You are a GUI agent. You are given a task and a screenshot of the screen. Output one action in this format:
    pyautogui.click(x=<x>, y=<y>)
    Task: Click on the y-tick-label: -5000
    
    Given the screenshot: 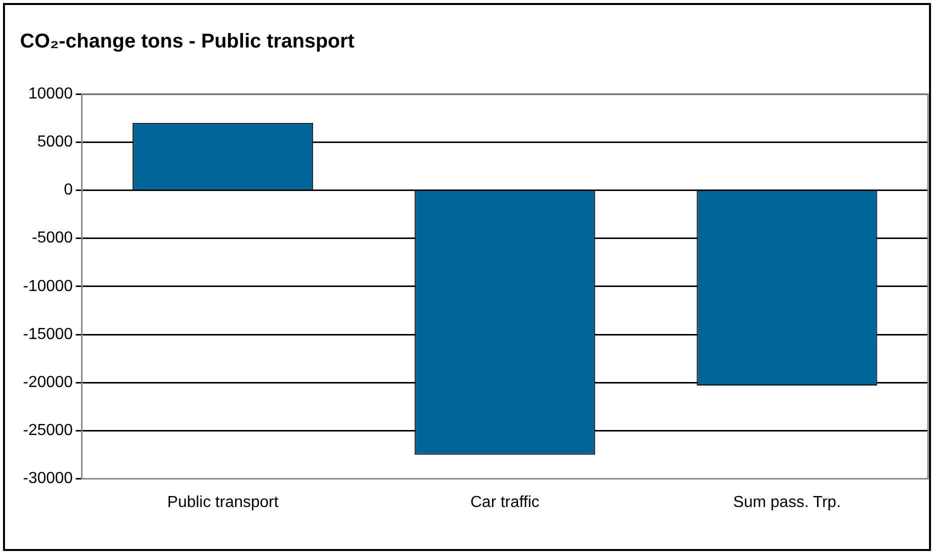 What is the action you would take?
    pyautogui.click(x=52, y=238)
    